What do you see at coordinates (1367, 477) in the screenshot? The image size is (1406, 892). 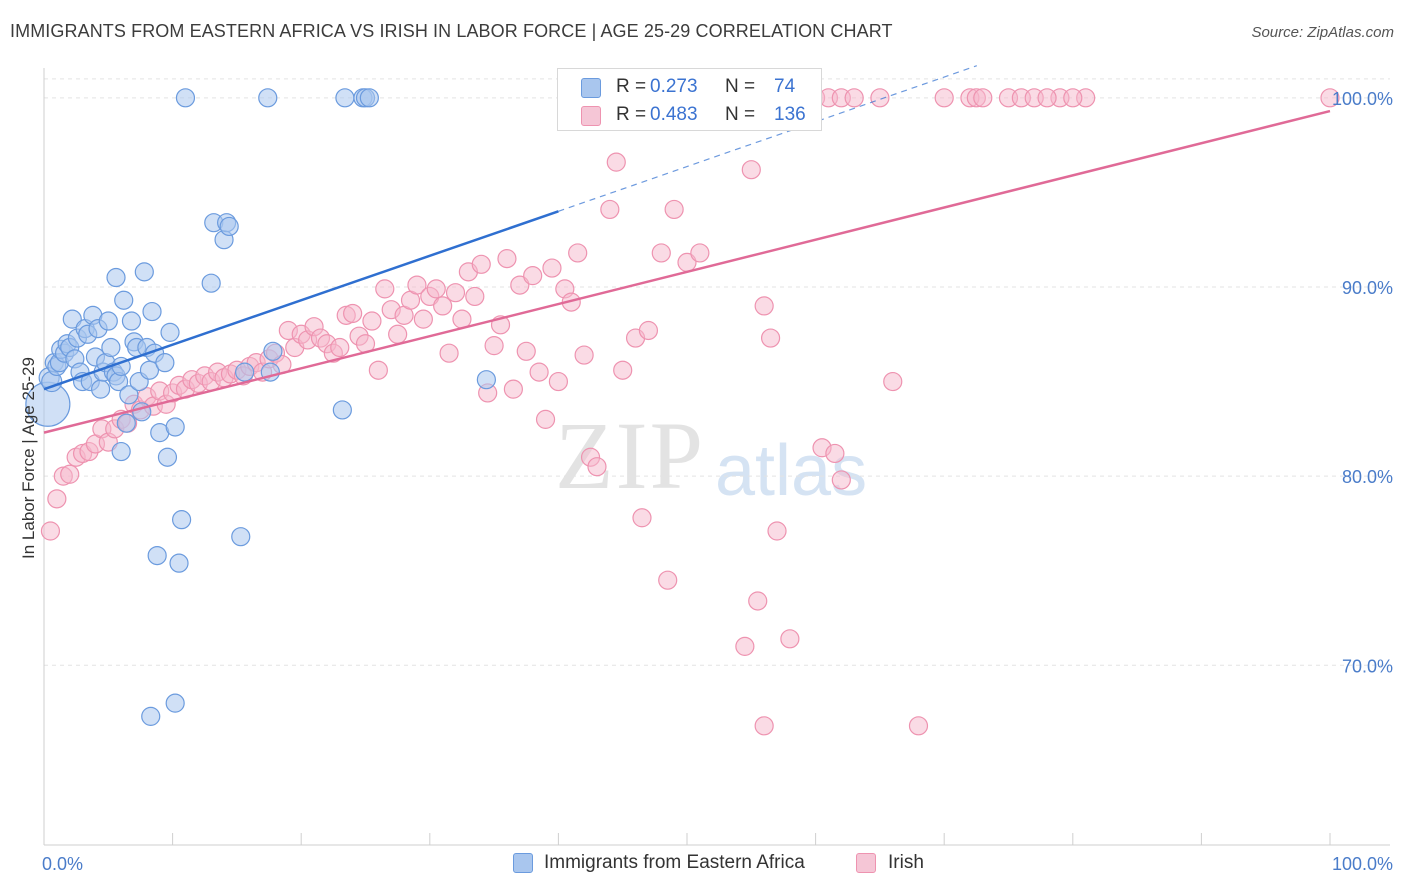 I see `y-tick-label: 80.0%` at bounding box center [1367, 477].